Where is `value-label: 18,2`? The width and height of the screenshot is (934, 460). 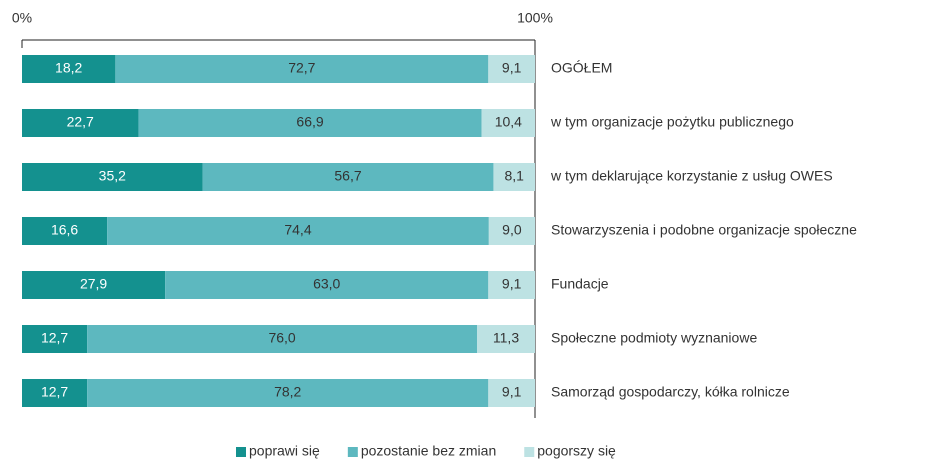 value-label: 18,2 is located at coordinates (68, 68).